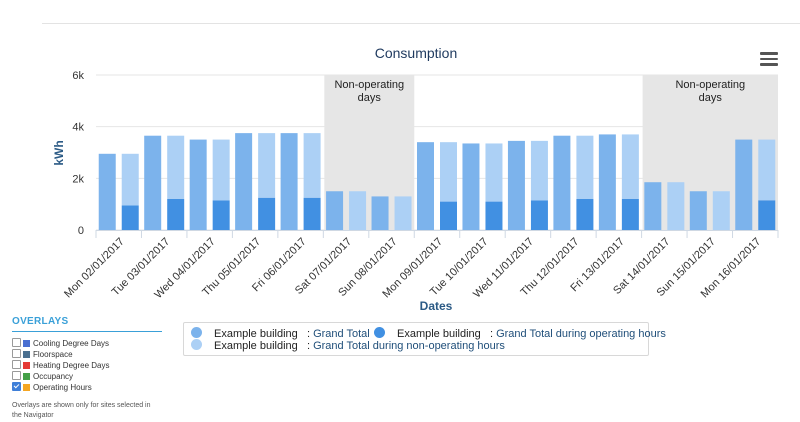  What do you see at coordinates (78, 153) in the screenshot?
I see `y-axis-ticks: 0 2k 4k 6k` at bounding box center [78, 153].